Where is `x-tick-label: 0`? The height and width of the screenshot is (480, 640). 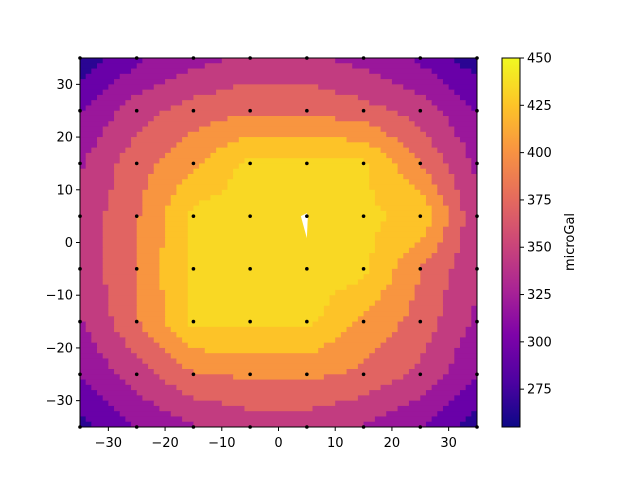
x-tick-label: 0 is located at coordinates (278, 443).